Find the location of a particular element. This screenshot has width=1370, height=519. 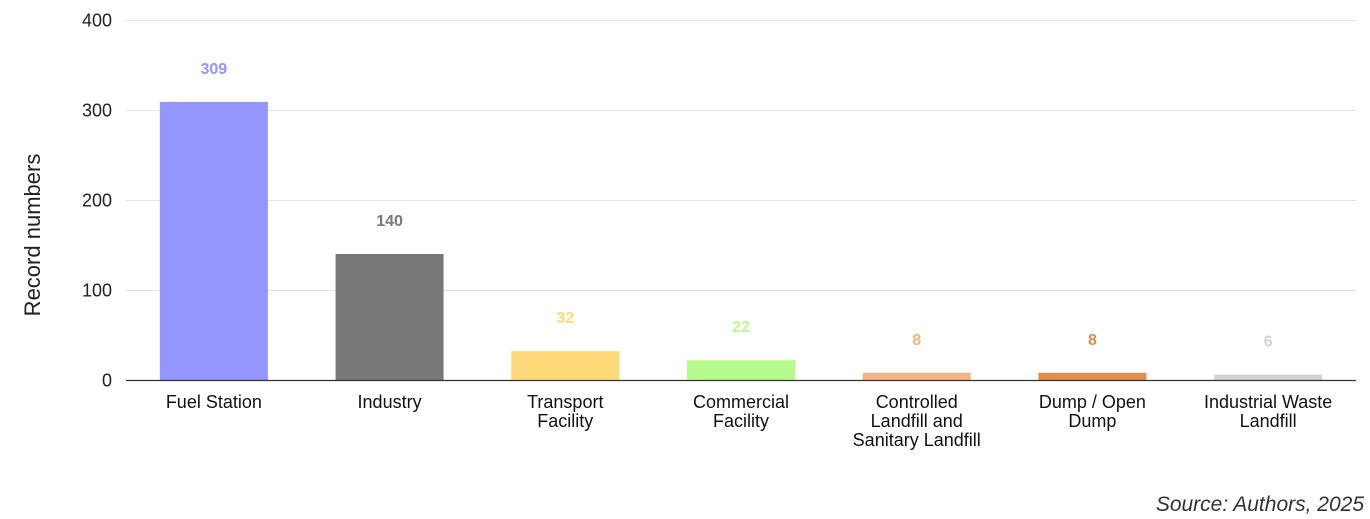

data-label-2: 140 is located at coordinates (389, 221).